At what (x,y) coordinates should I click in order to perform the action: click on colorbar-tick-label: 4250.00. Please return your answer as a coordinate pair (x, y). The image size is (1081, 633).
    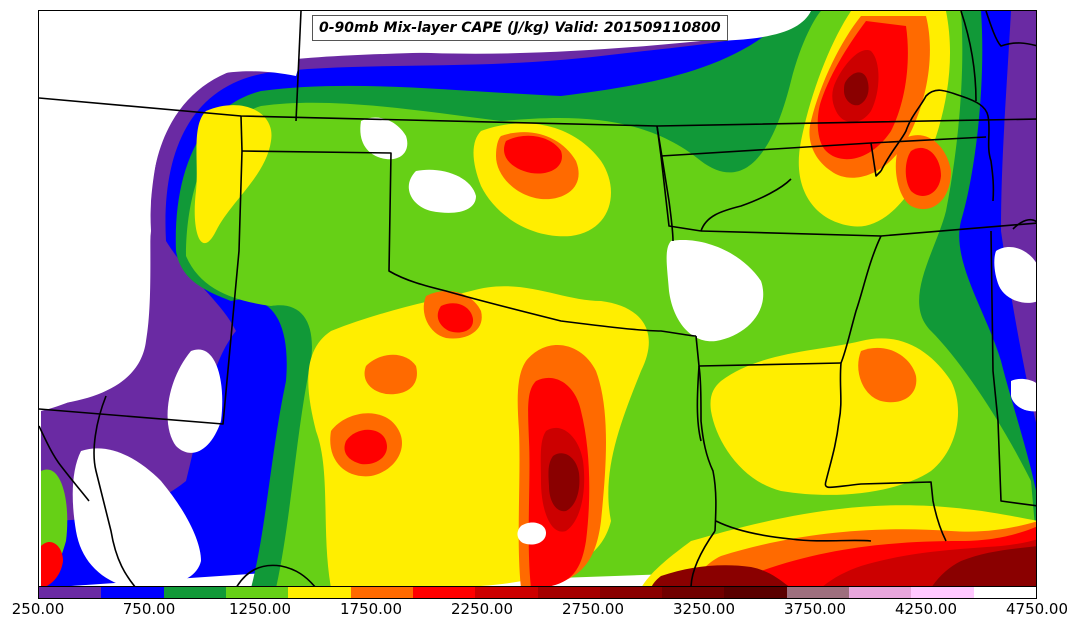
    Looking at the image, I should click on (926, 609).